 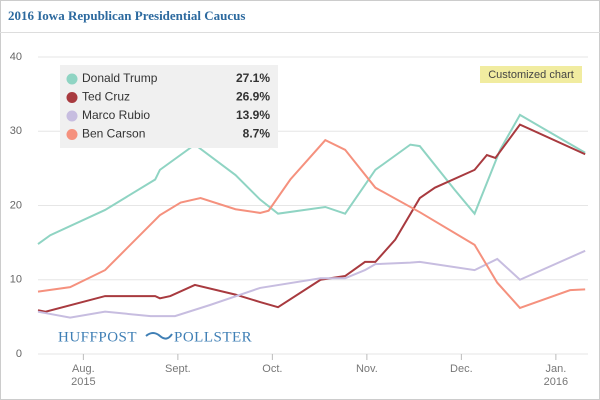 What do you see at coordinates (19, 354) in the screenshot?
I see `y-tick-label: 0` at bounding box center [19, 354].